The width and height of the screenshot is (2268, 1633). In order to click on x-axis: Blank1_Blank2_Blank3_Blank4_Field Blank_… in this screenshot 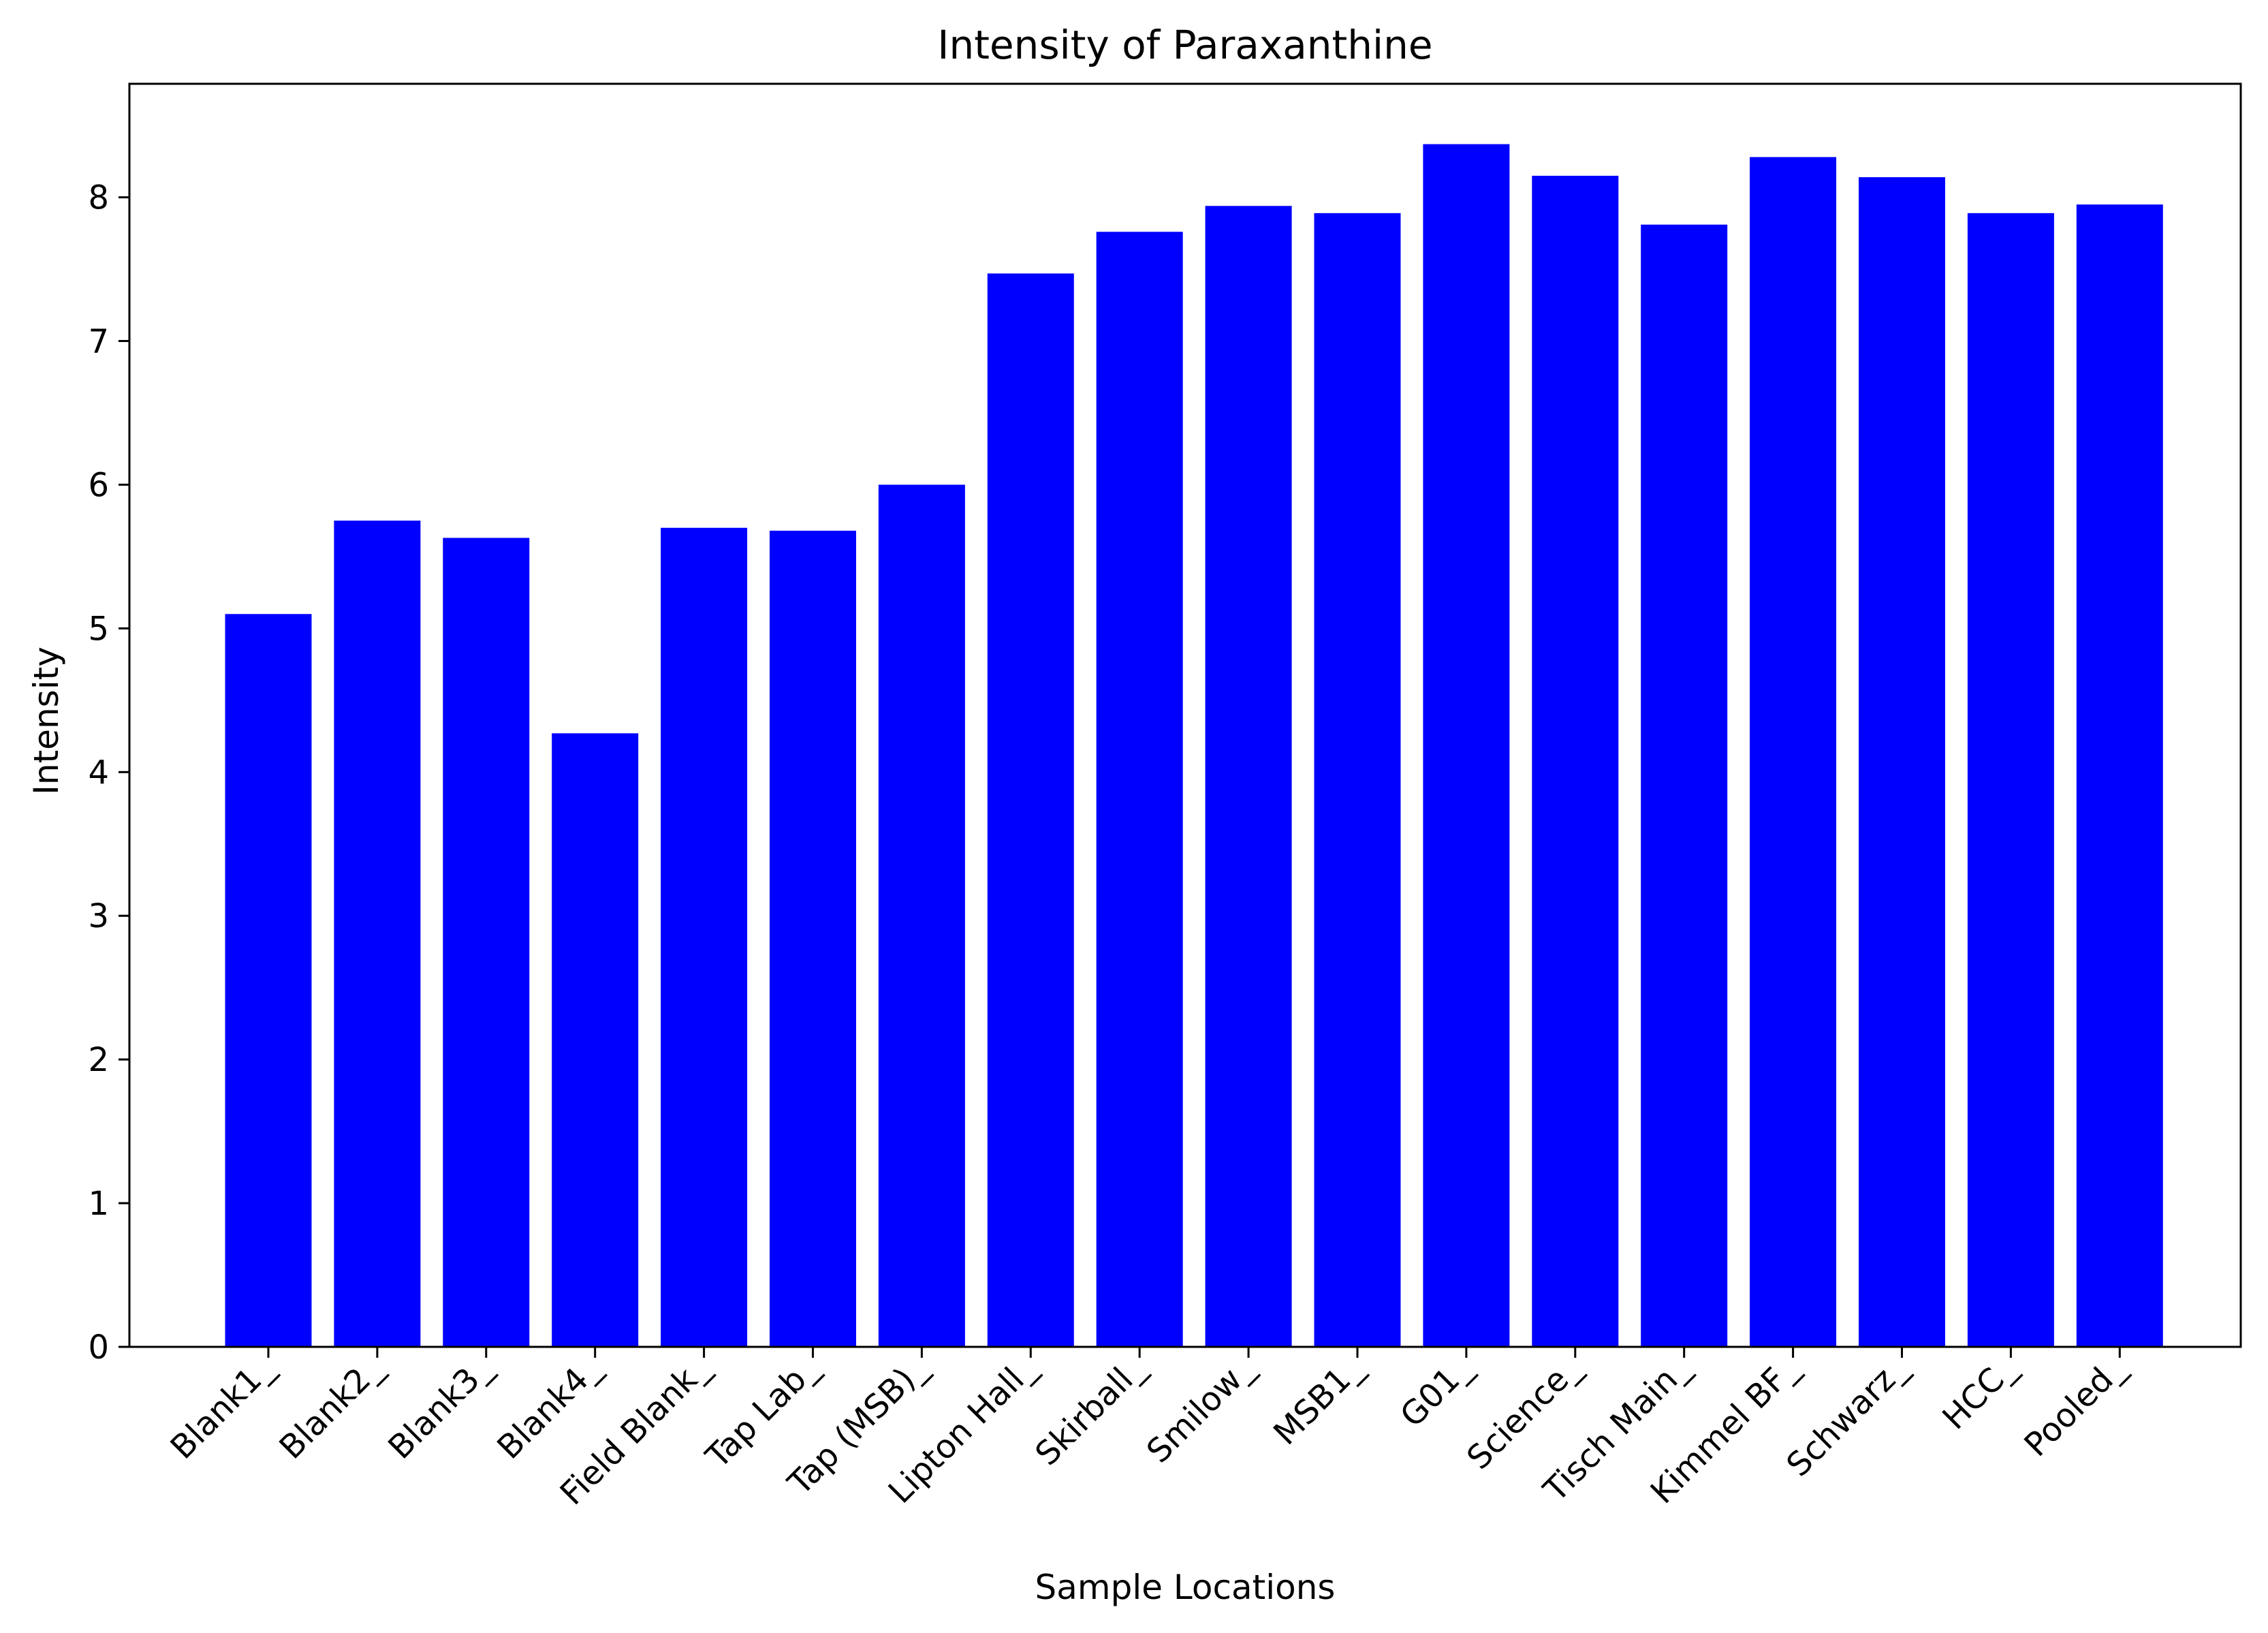, I will do `click(1148, 1430)`.